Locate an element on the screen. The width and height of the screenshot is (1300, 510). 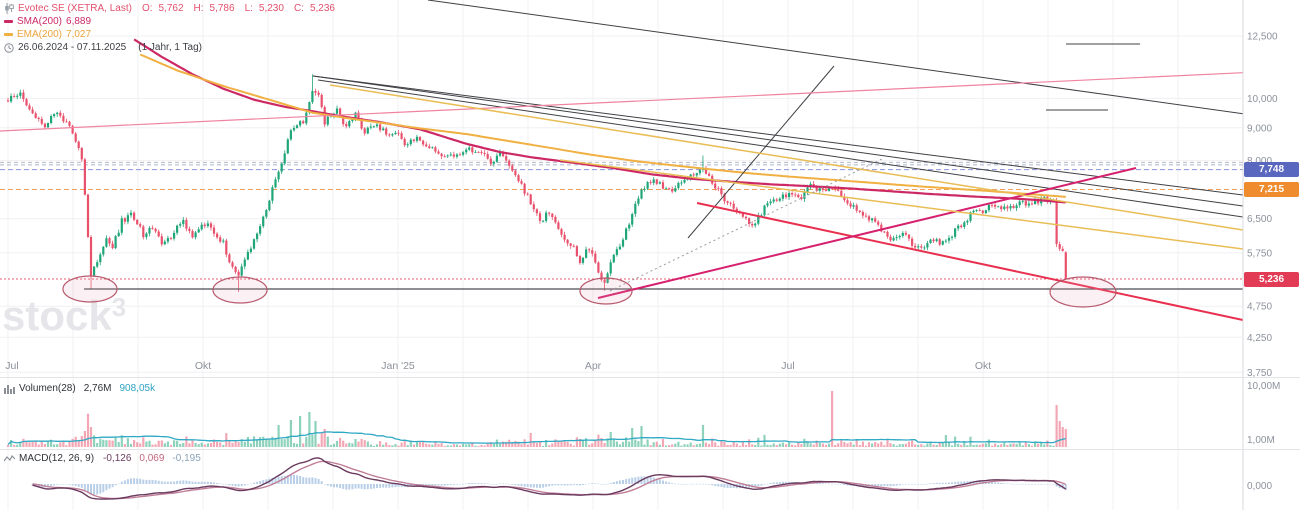
close-label: C: is located at coordinates (298, 8).